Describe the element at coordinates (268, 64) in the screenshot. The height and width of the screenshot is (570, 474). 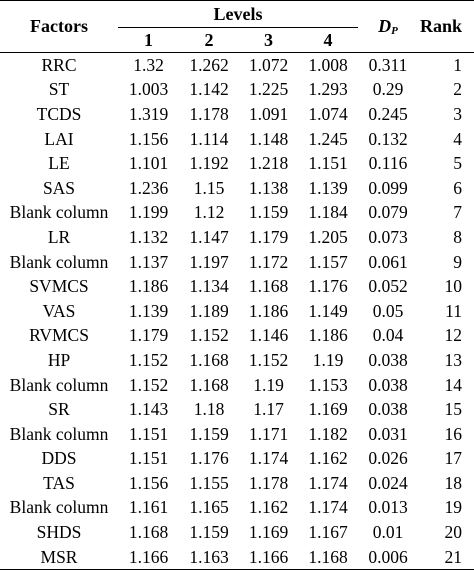
I see `level-3-cell: 1.072` at that location.